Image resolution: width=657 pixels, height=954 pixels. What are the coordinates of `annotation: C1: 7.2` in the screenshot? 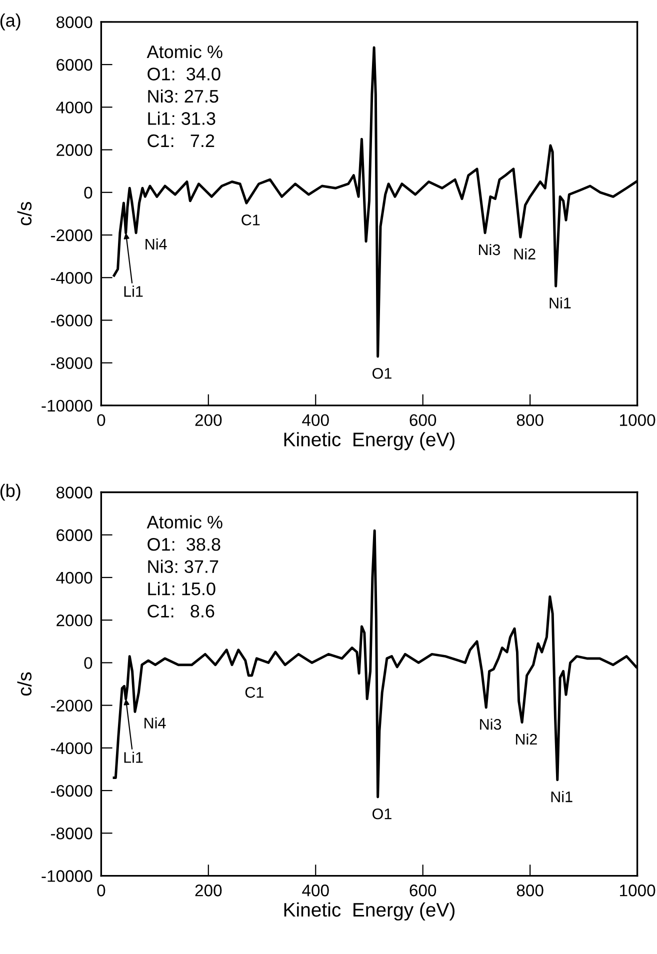 It's located at (181, 141).